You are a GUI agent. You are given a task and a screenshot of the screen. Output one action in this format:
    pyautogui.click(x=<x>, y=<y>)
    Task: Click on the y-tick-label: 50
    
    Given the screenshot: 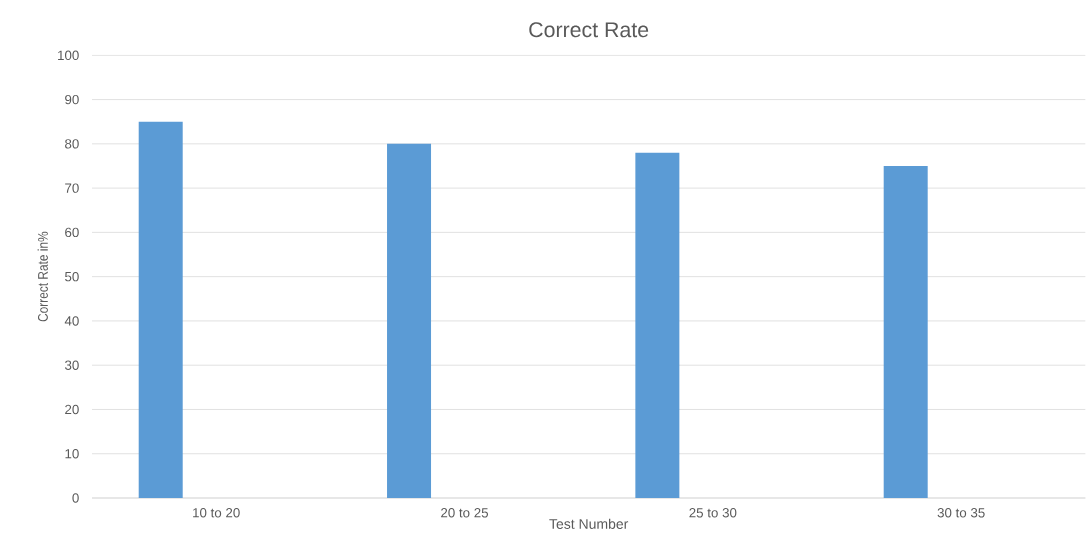 What is the action you would take?
    pyautogui.click(x=72, y=276)
    